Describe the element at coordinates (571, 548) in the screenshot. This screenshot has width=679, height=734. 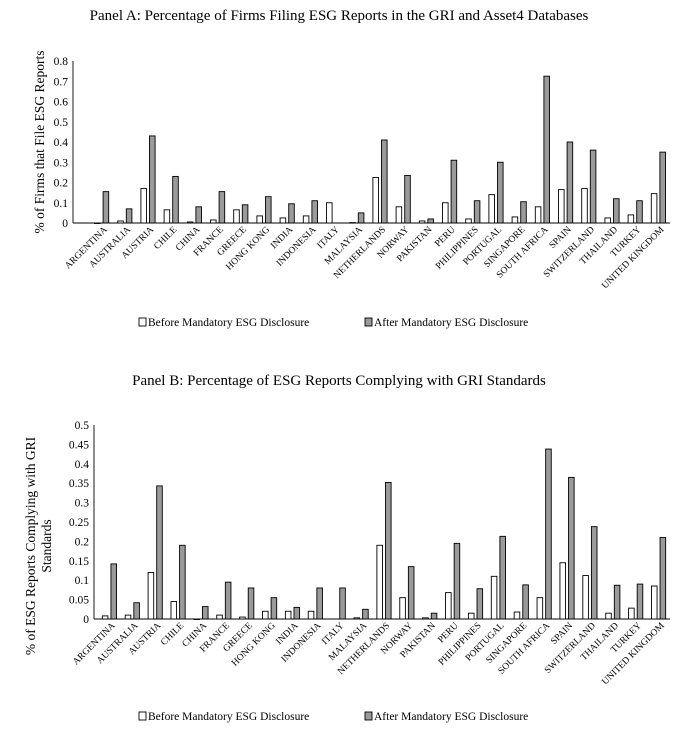
I see `panel-b-bar-after-spain` at that location.